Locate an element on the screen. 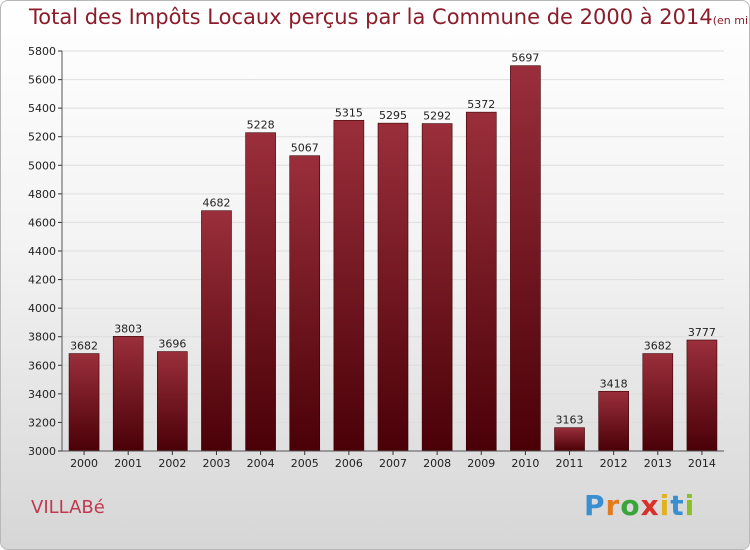 The width and height of the screenshot is (750, 550). y-tick-label: 5000 is located at coordinates (42, 165).